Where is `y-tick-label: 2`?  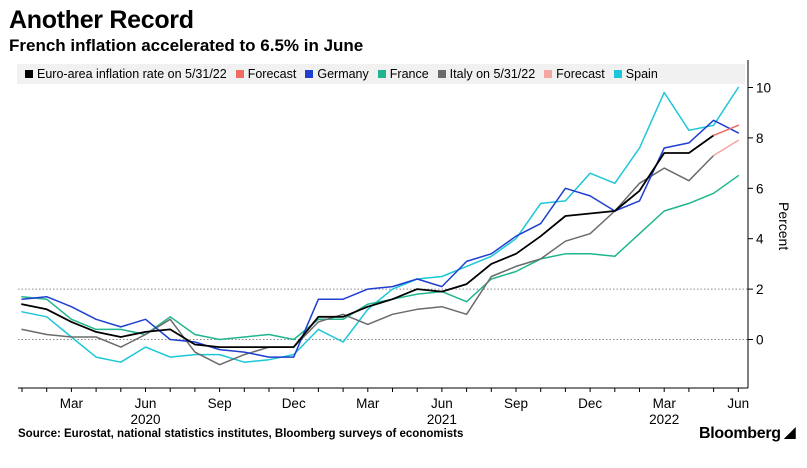
y-tick-label: 2 is located at coordinates (760, 289).